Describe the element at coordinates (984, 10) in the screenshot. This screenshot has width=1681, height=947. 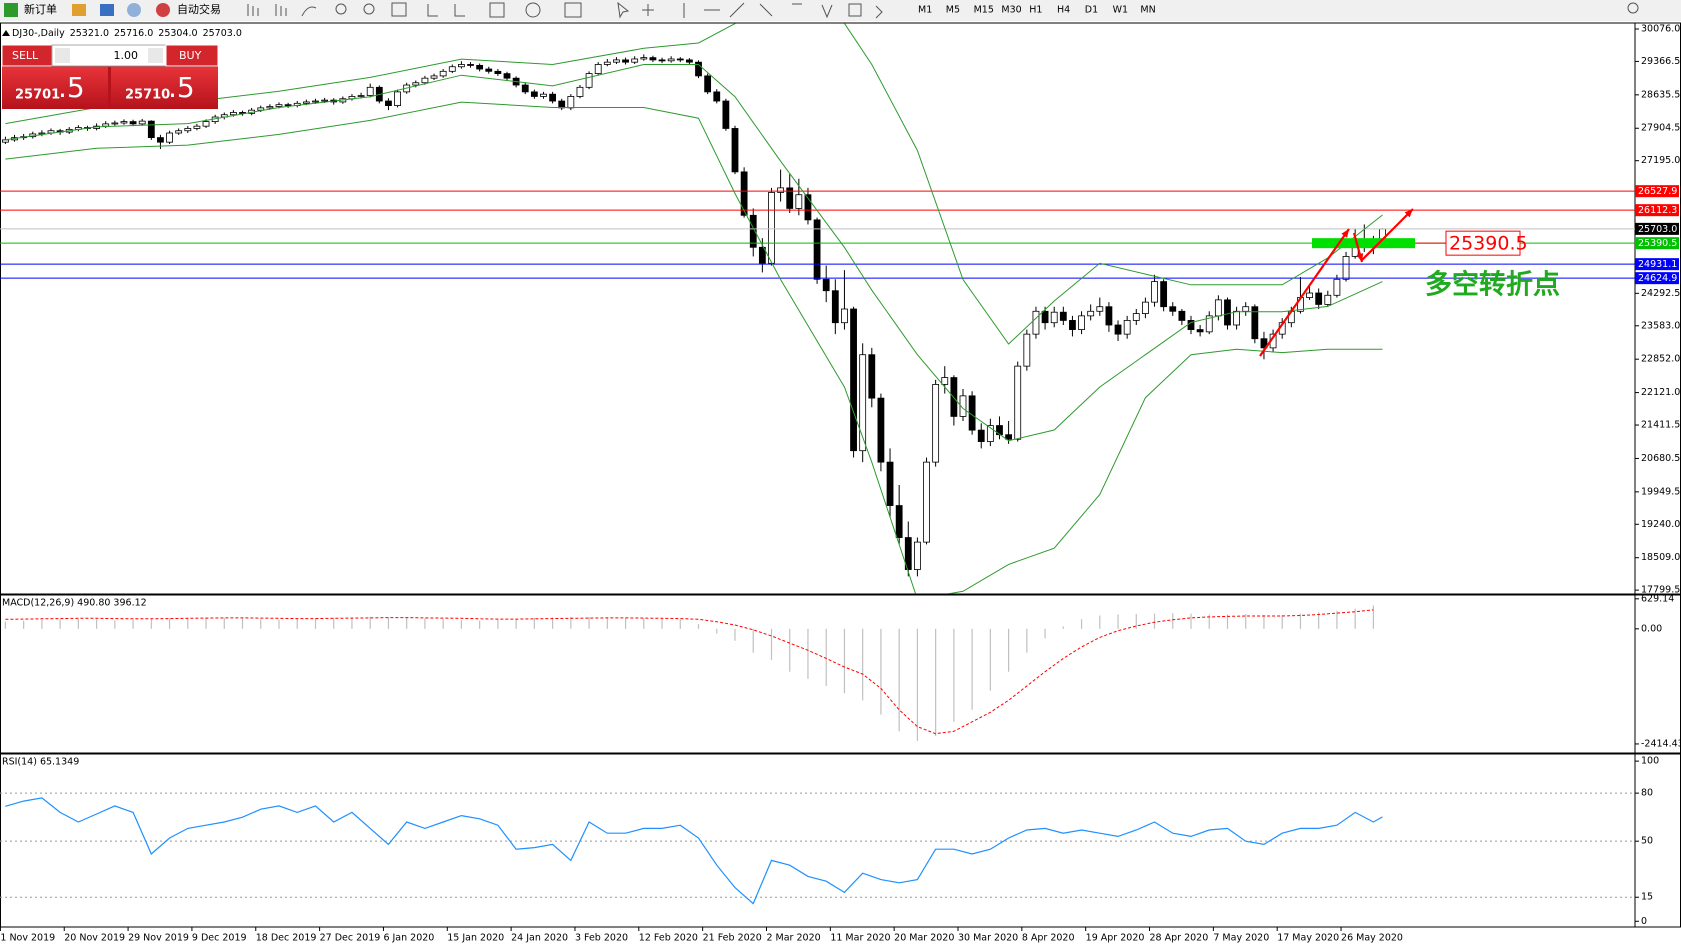
I see `timeframe-button: M15` at that location.